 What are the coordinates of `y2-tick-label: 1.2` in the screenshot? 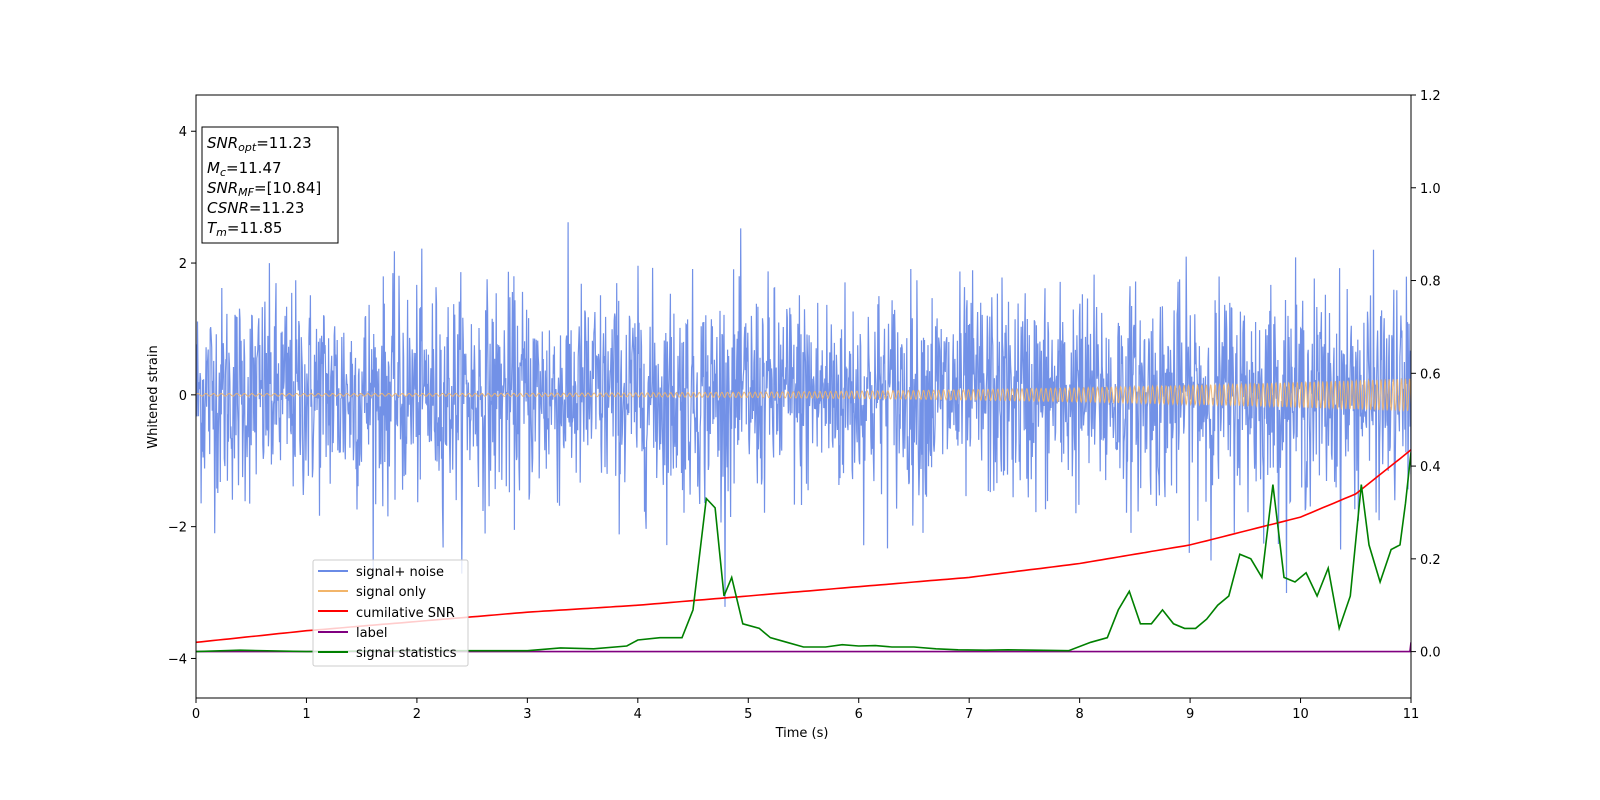 It's located at (1430, 96).